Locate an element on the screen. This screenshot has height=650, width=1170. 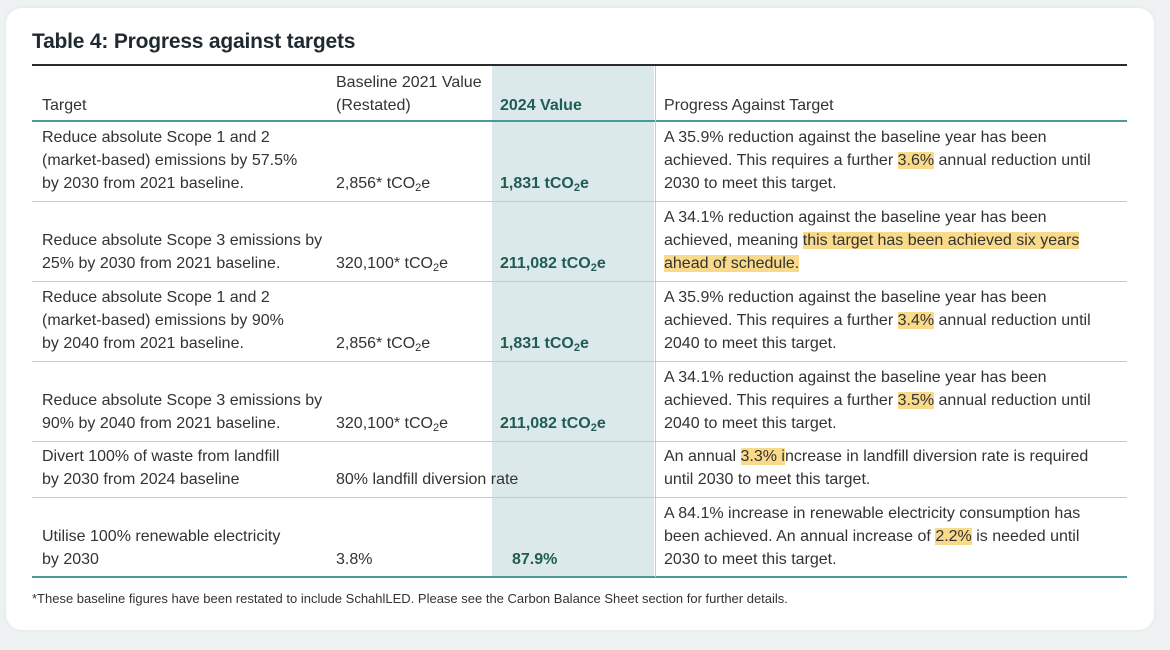
header-2024-value: 2024 Value is located at coordinates (541, 105).